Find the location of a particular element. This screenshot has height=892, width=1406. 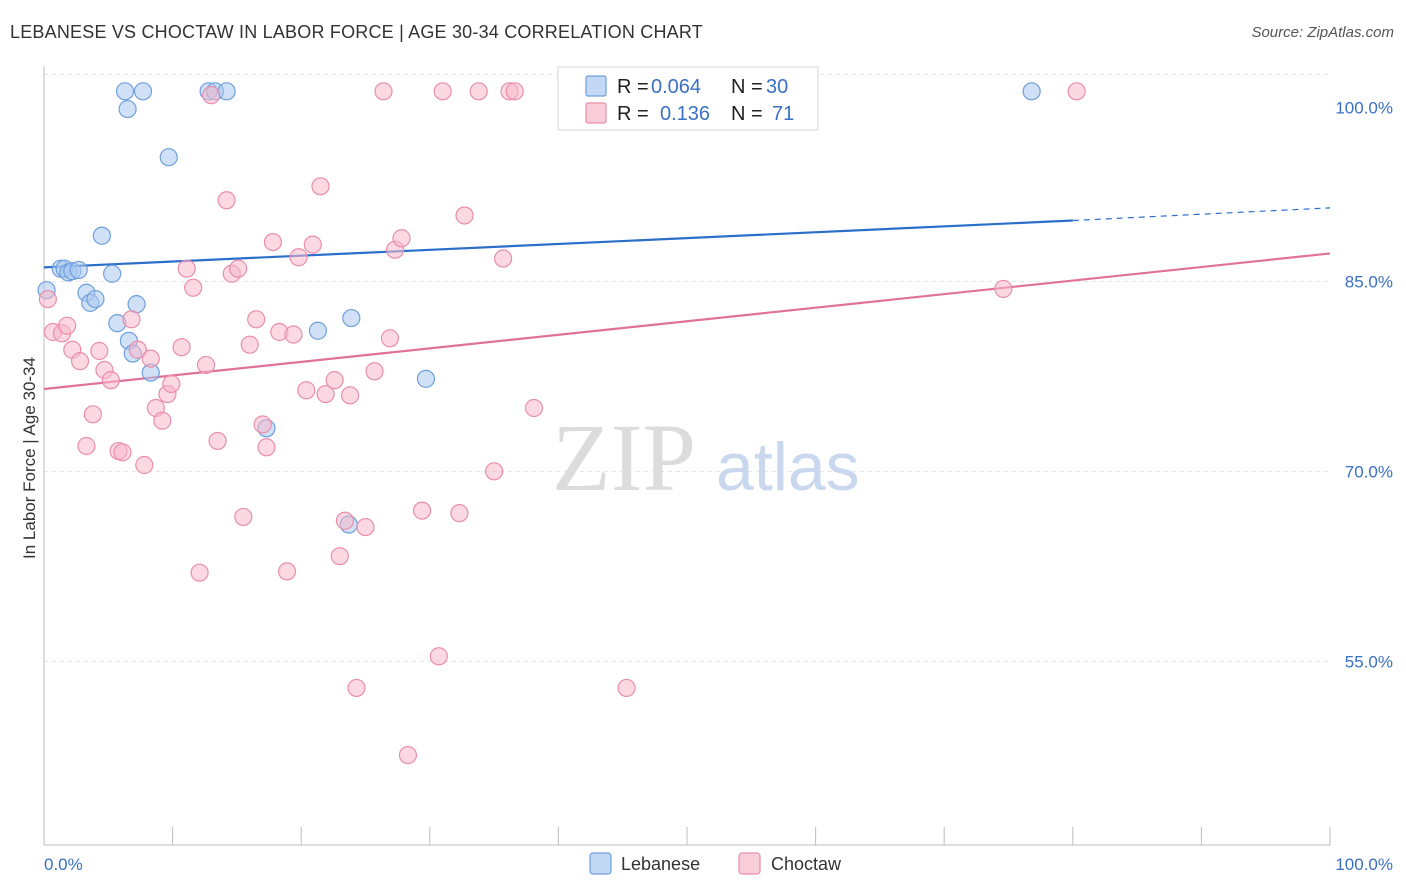

source-label: Source: ZipAtlas.com is located at coordinates (1322, 32).